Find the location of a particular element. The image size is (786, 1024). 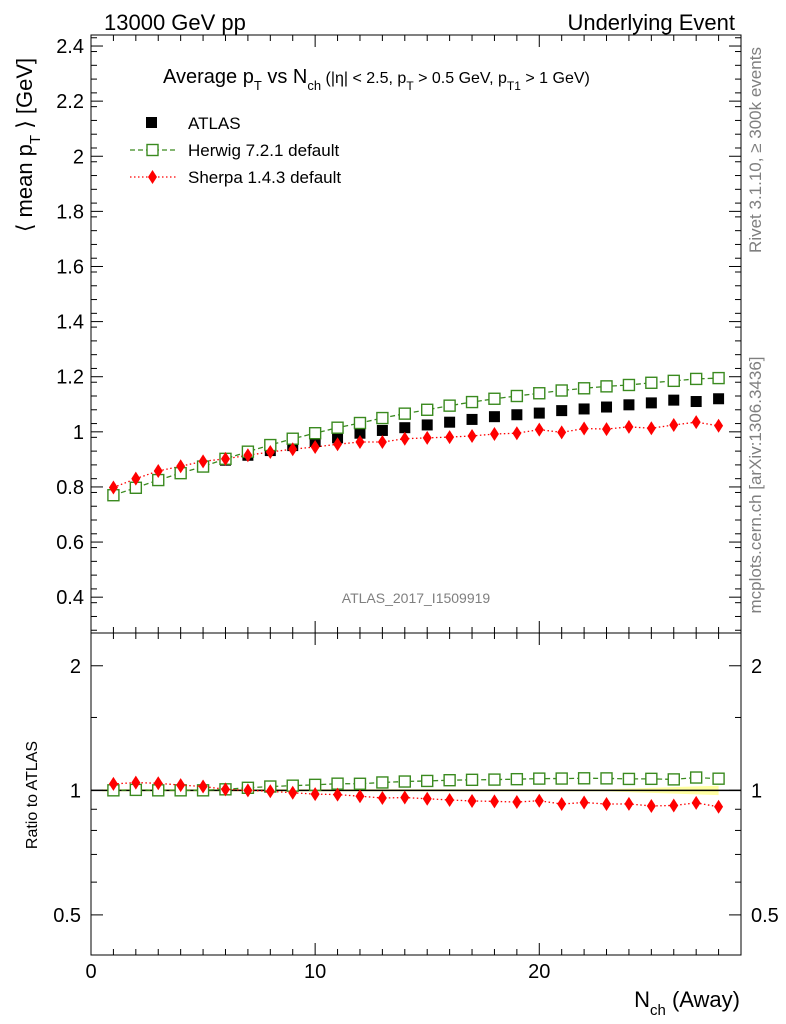

legend-marker-herwig is located at coordinates (152, 150).